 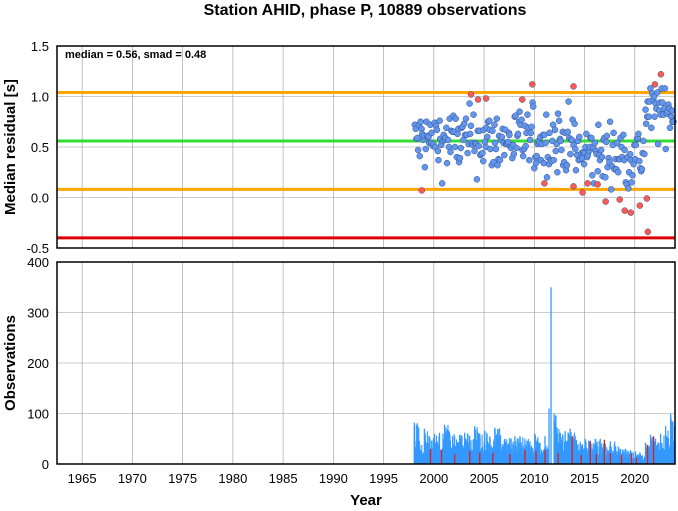 I want to click on y-tick-label: 200, so click(x=38, y=363).